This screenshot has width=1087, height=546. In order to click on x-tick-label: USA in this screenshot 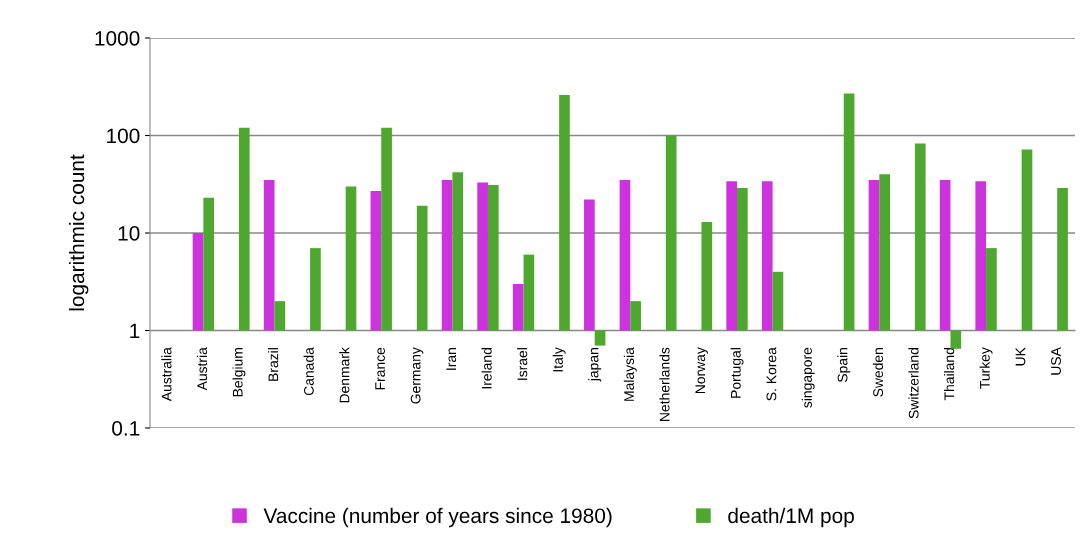, I will do `click(1056, 361)`.